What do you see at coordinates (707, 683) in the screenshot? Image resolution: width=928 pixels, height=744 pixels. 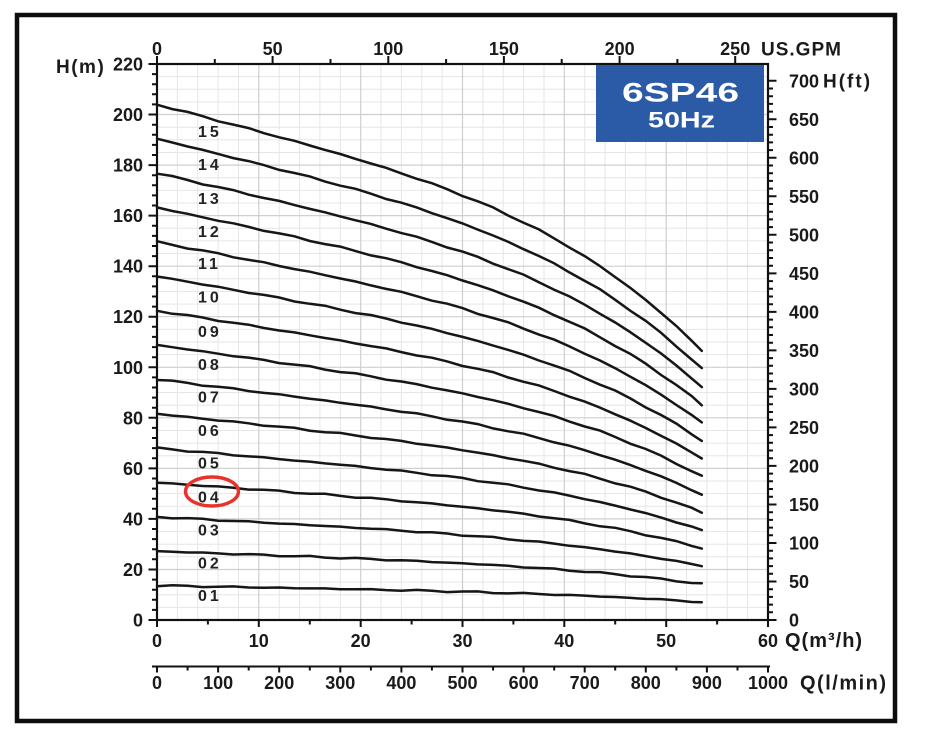 I see `svg-text: 900` at bounding box center [707, 683].